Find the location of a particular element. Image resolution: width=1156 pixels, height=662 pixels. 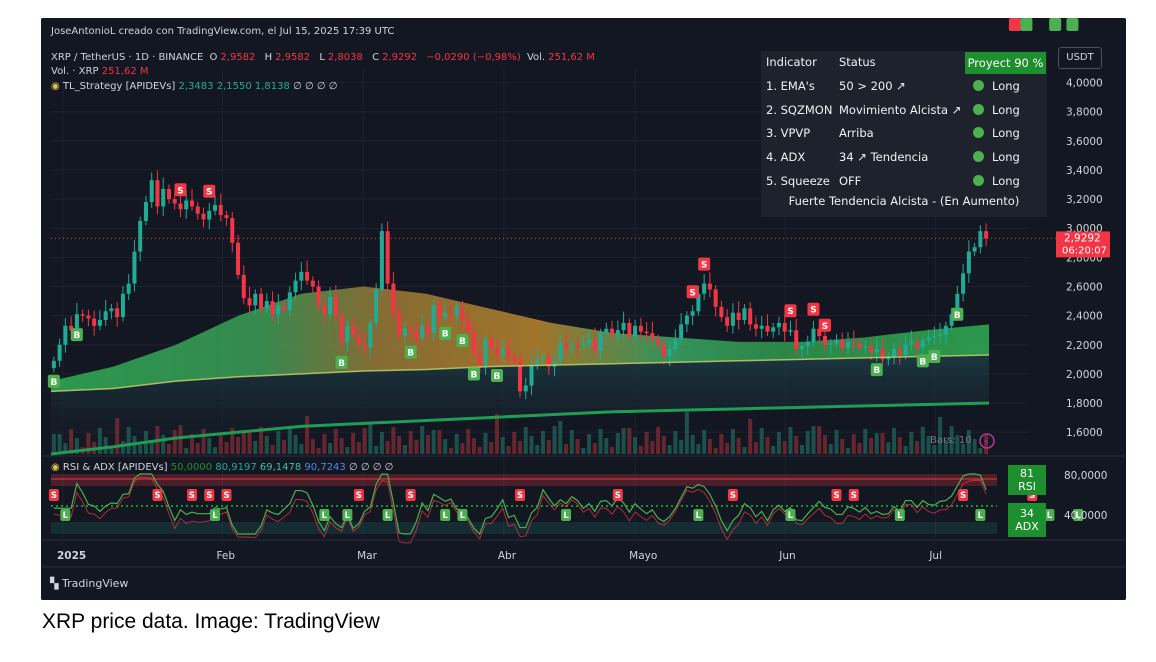

indicator-status: Arriba is located at coordinates (856, 133).